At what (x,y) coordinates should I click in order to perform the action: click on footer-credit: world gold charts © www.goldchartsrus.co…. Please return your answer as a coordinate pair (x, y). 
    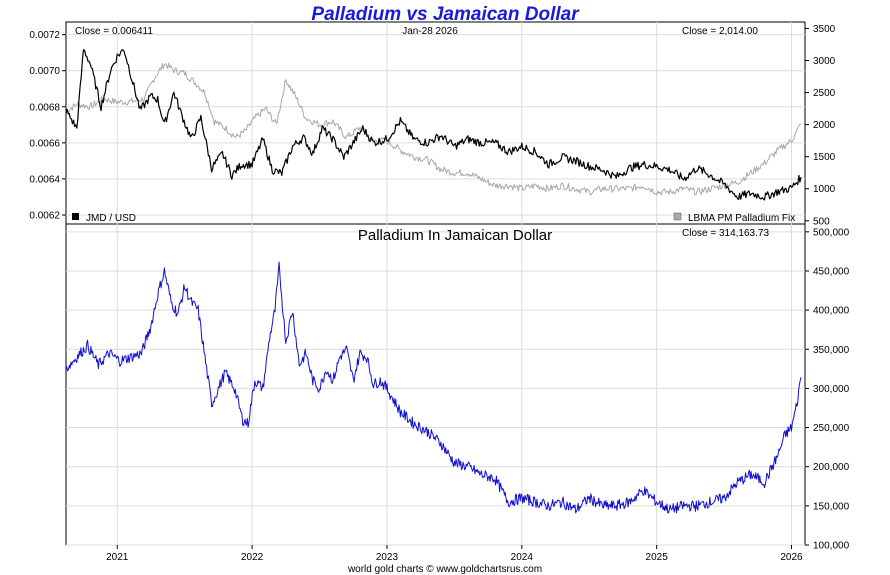
    Looking at the image, I should click on (444, 569).